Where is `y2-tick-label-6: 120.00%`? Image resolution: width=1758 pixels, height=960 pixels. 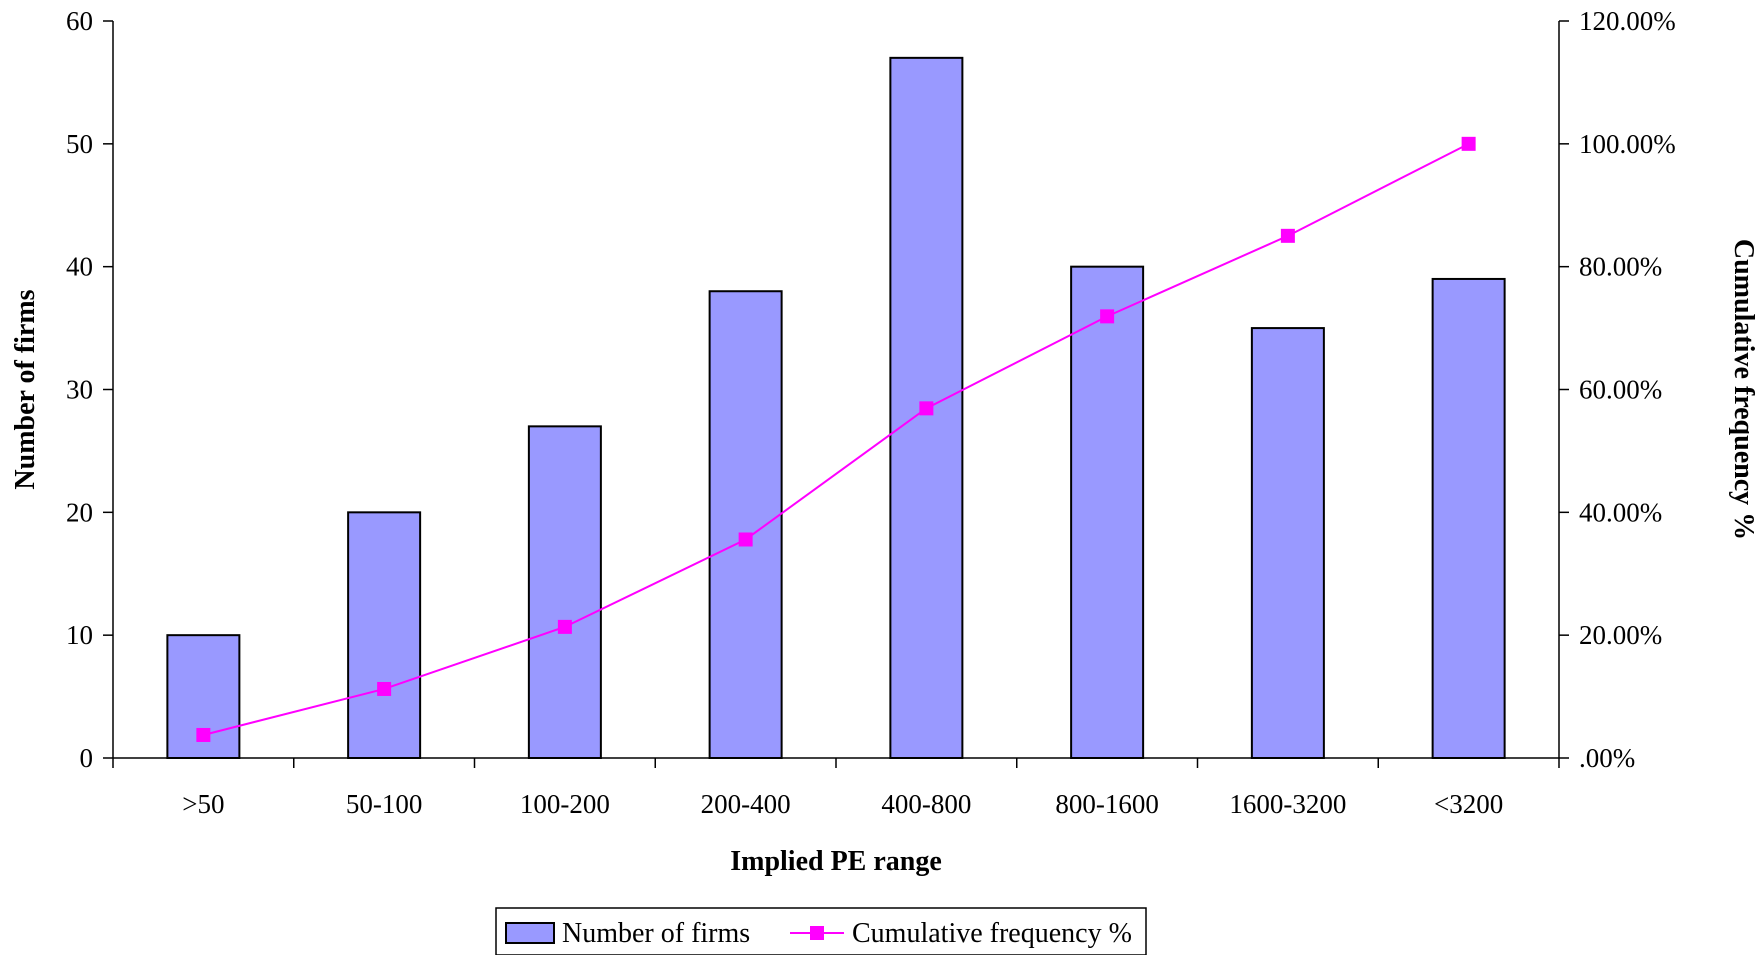
y2-tick-label-6: 120.00% is located at coordinates (1627, 21).